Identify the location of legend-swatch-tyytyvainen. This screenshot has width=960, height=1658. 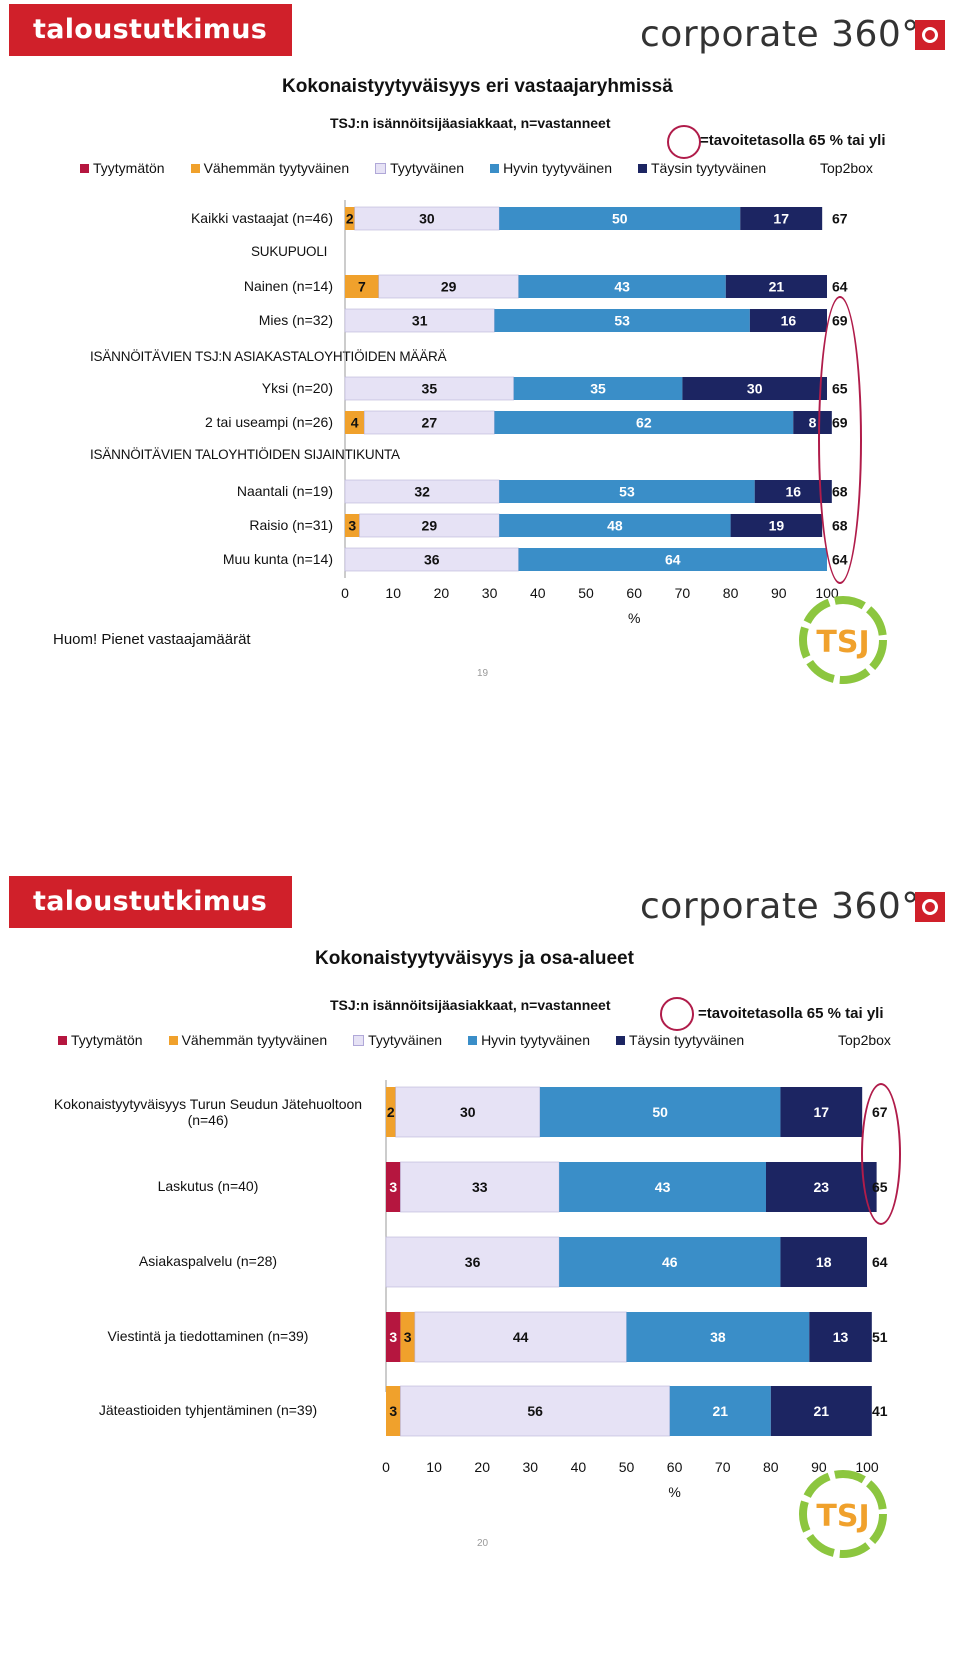
(381, 168).